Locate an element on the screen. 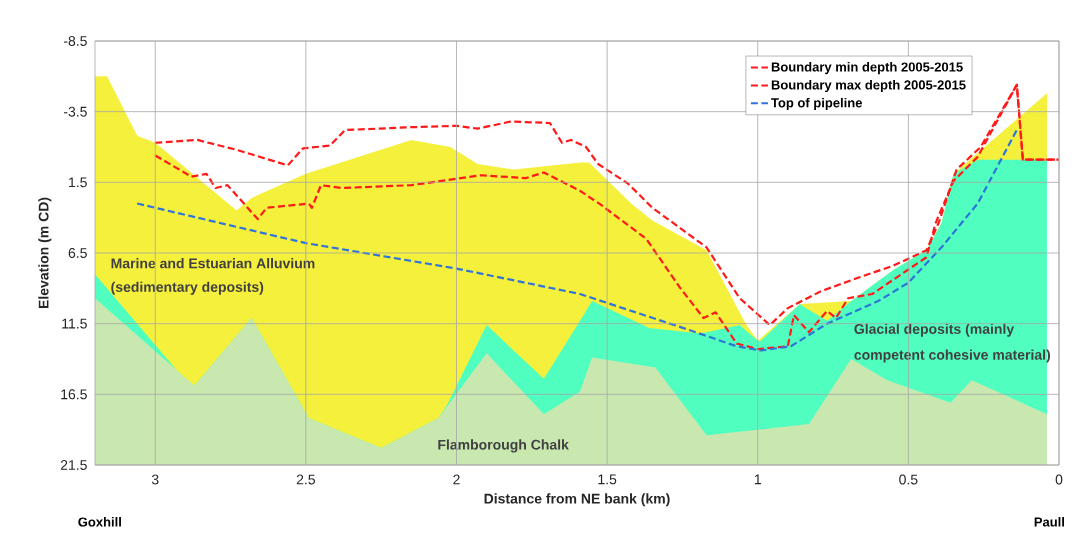  annotation: Flamborough Chalk is located at coordinates (503, 446).